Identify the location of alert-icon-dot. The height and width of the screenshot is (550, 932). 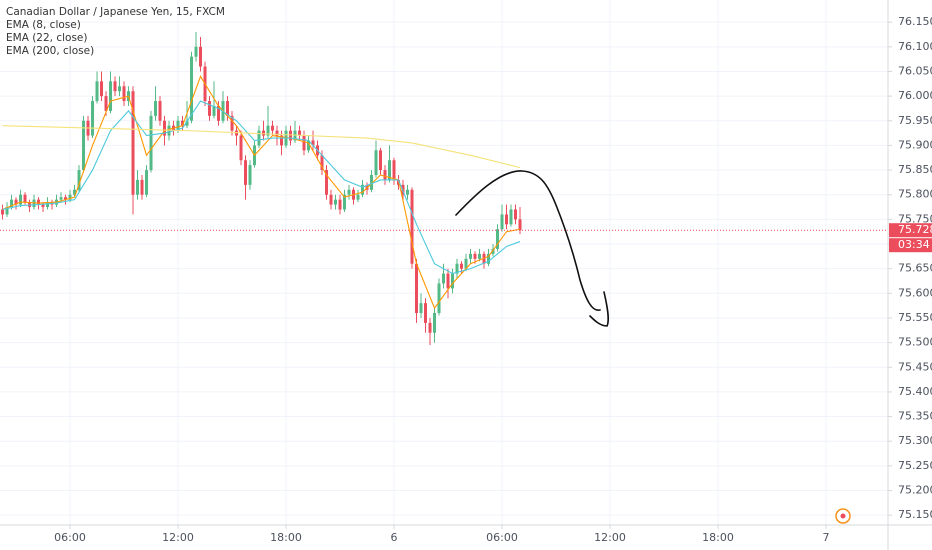
(843, 516).